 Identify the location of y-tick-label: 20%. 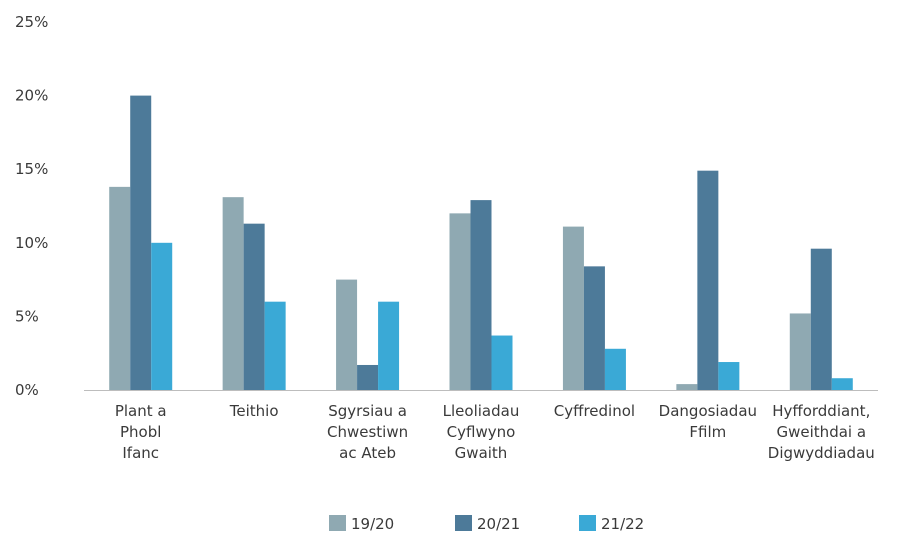
(31, 96).